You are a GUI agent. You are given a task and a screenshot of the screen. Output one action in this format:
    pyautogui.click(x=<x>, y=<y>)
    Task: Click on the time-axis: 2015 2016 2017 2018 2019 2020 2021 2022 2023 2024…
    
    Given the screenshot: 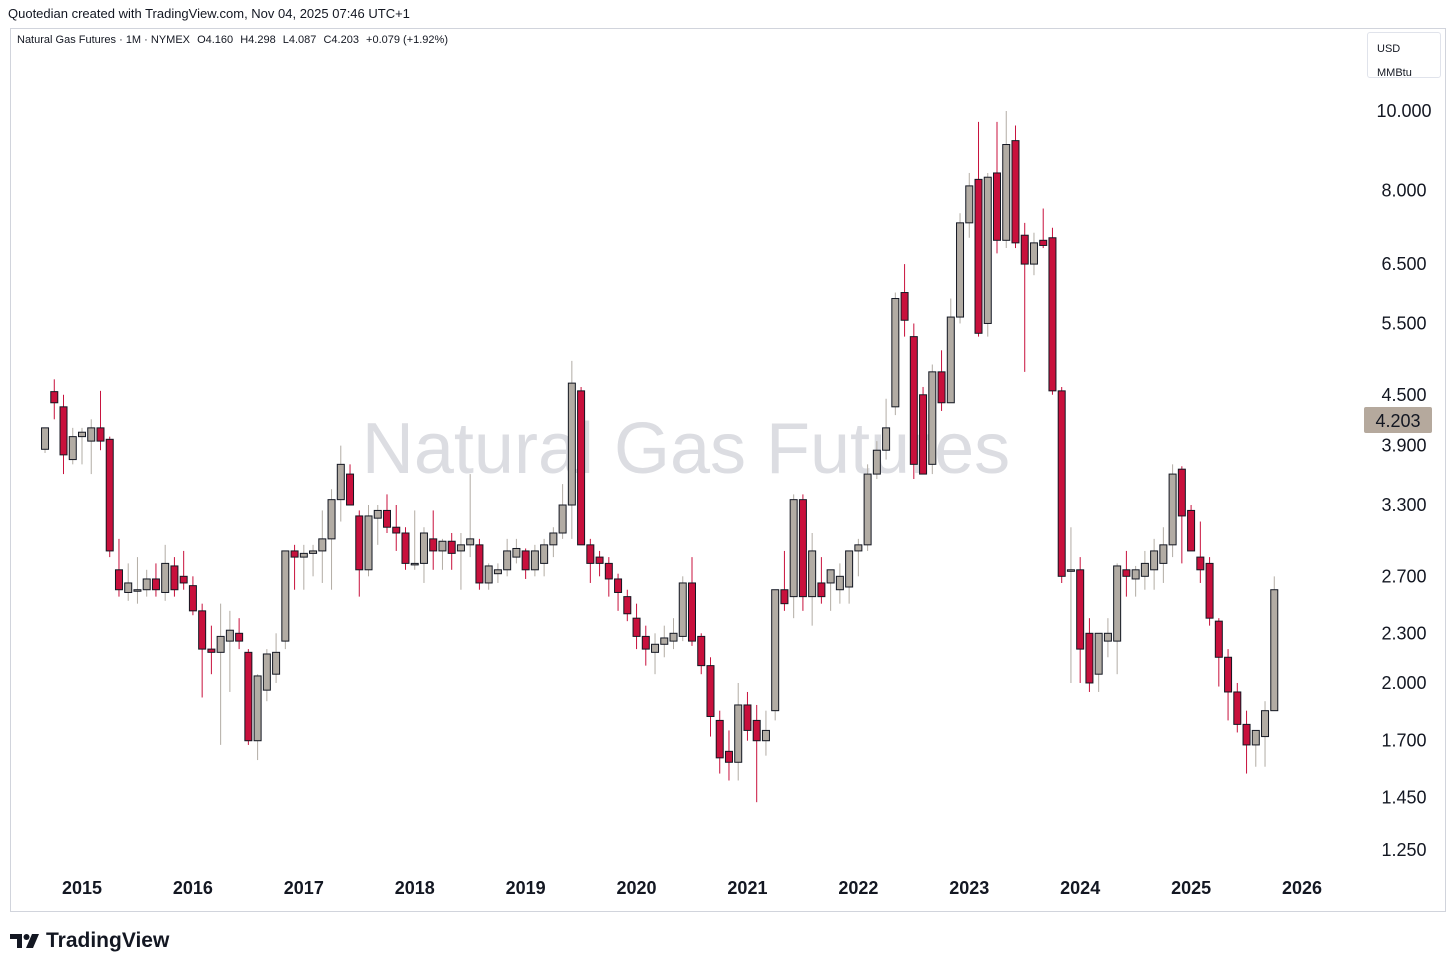 What is the action you would take?
    pyautogui.click(x=692, y=888)
    